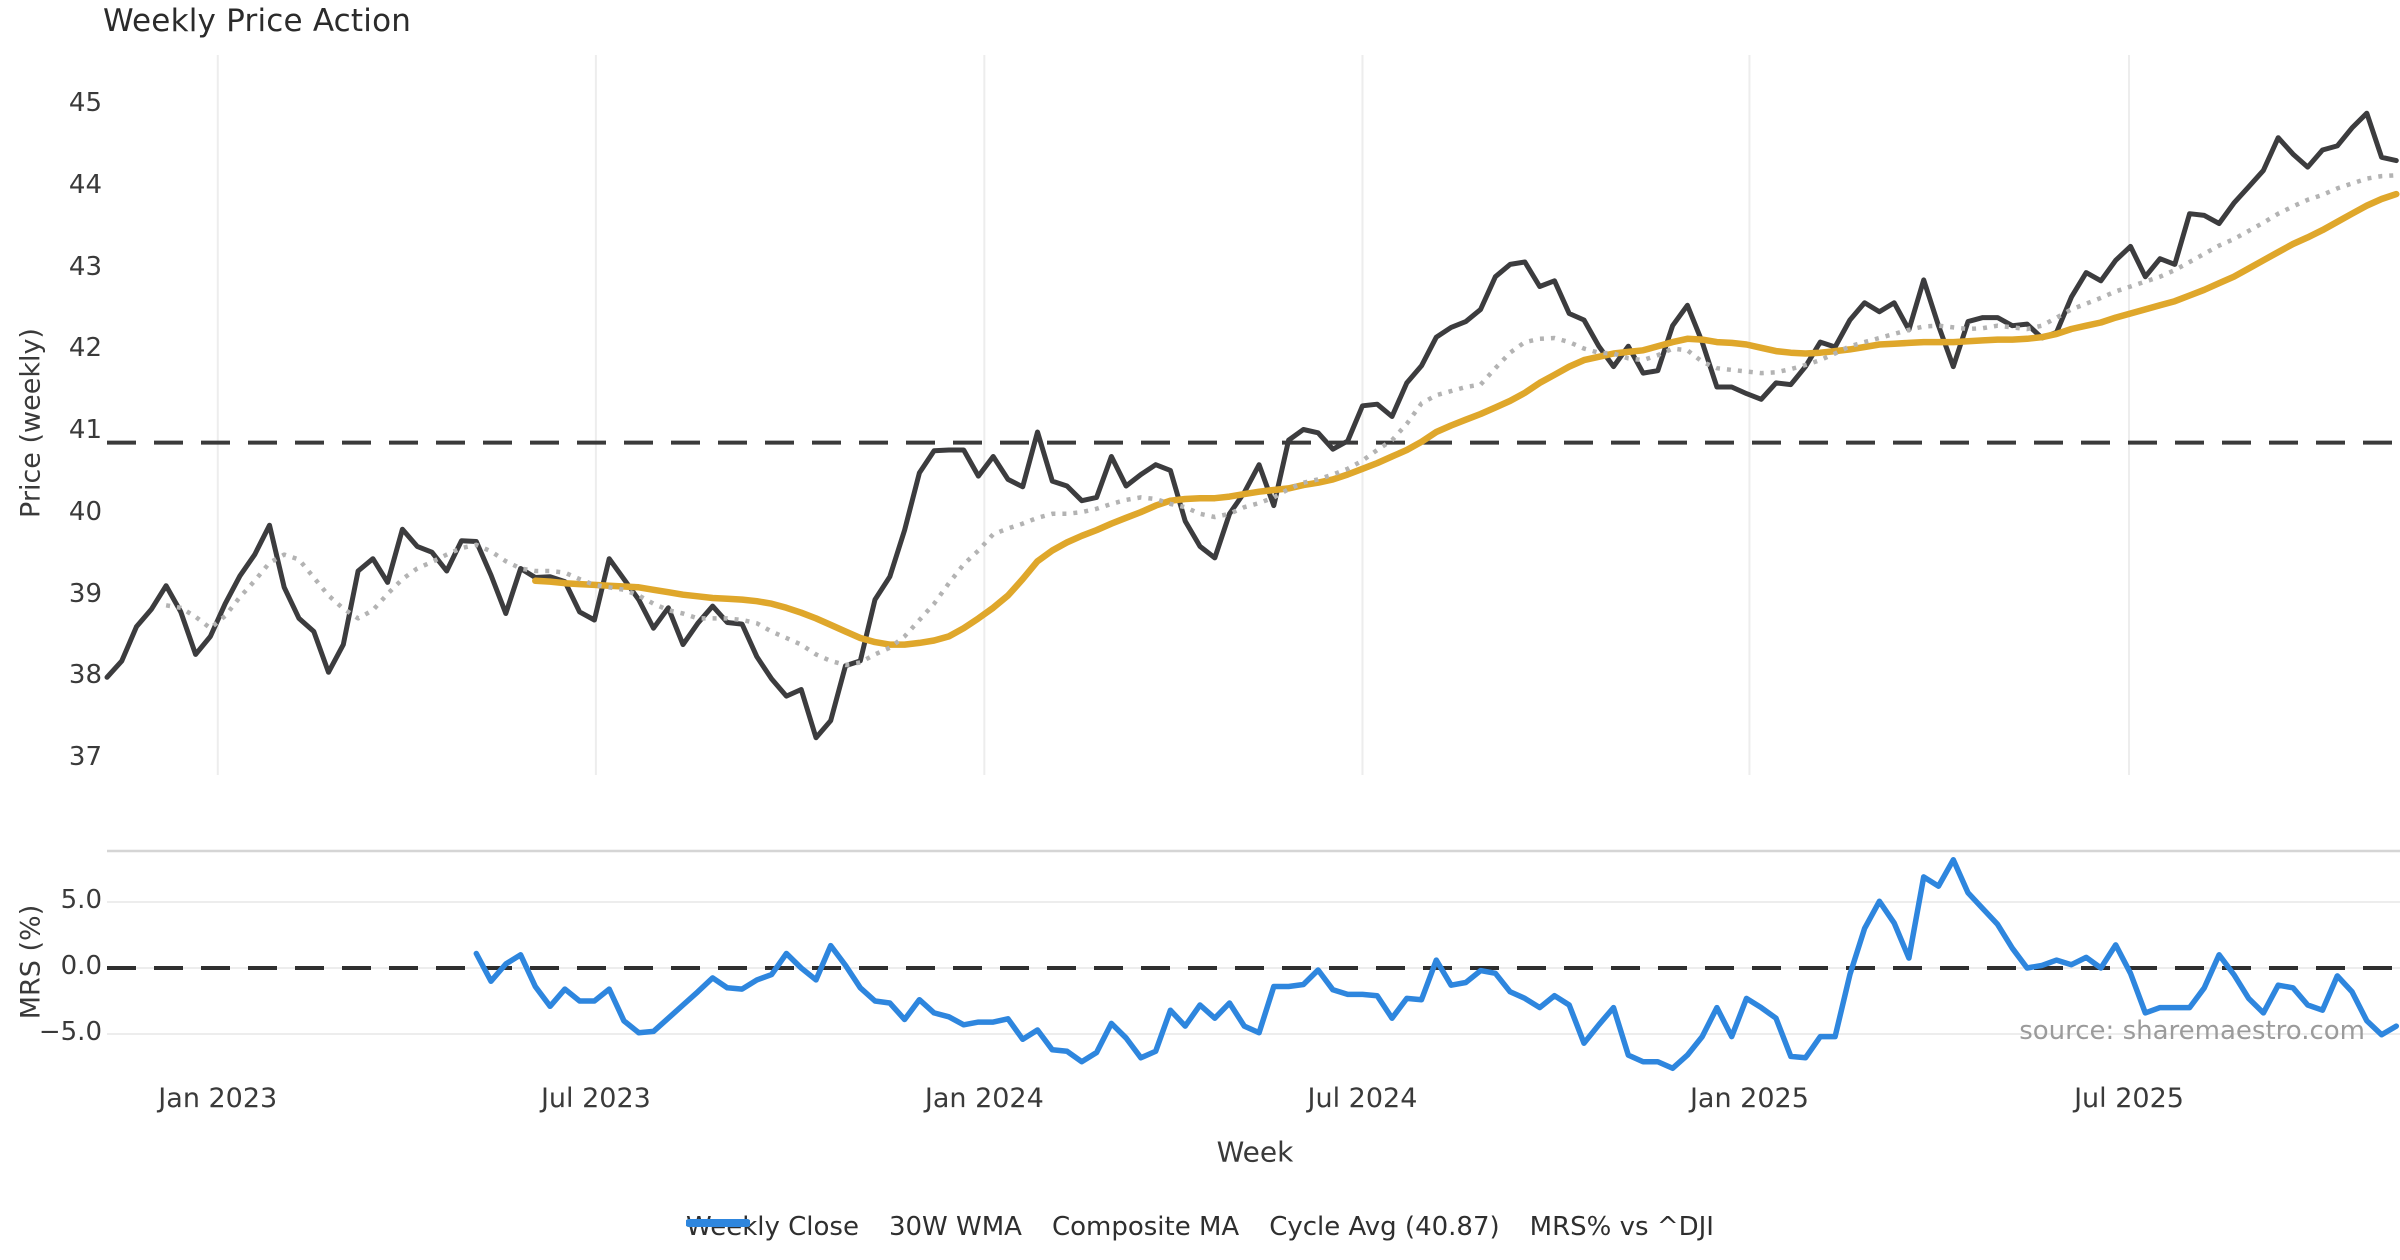  I want to click on legend-item-mrs-vs-dji: MRS% vs ^DJI, so click(1200, 1227).